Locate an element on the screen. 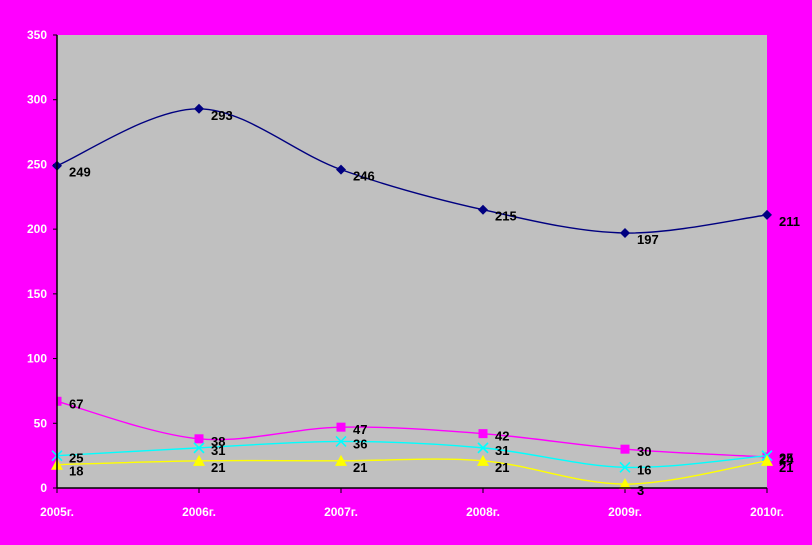  y-tick-label: 100 is located at coordinates (37, 359).